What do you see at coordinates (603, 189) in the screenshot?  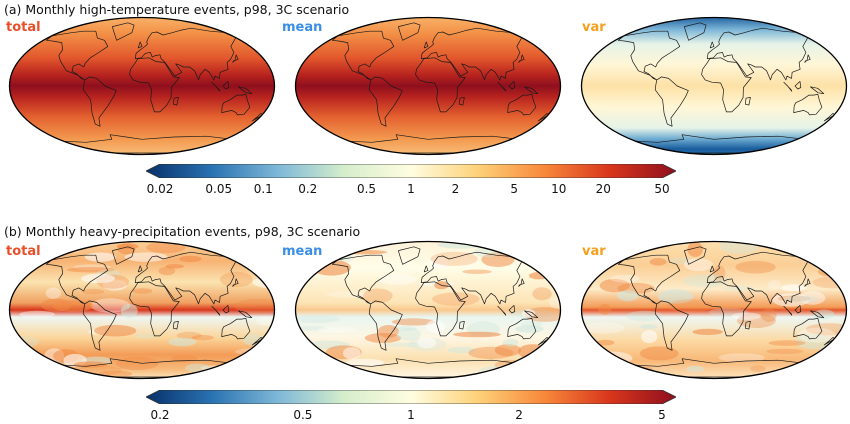 I see `colorbar-tick-label: 20` at bounding box center [603, 189].